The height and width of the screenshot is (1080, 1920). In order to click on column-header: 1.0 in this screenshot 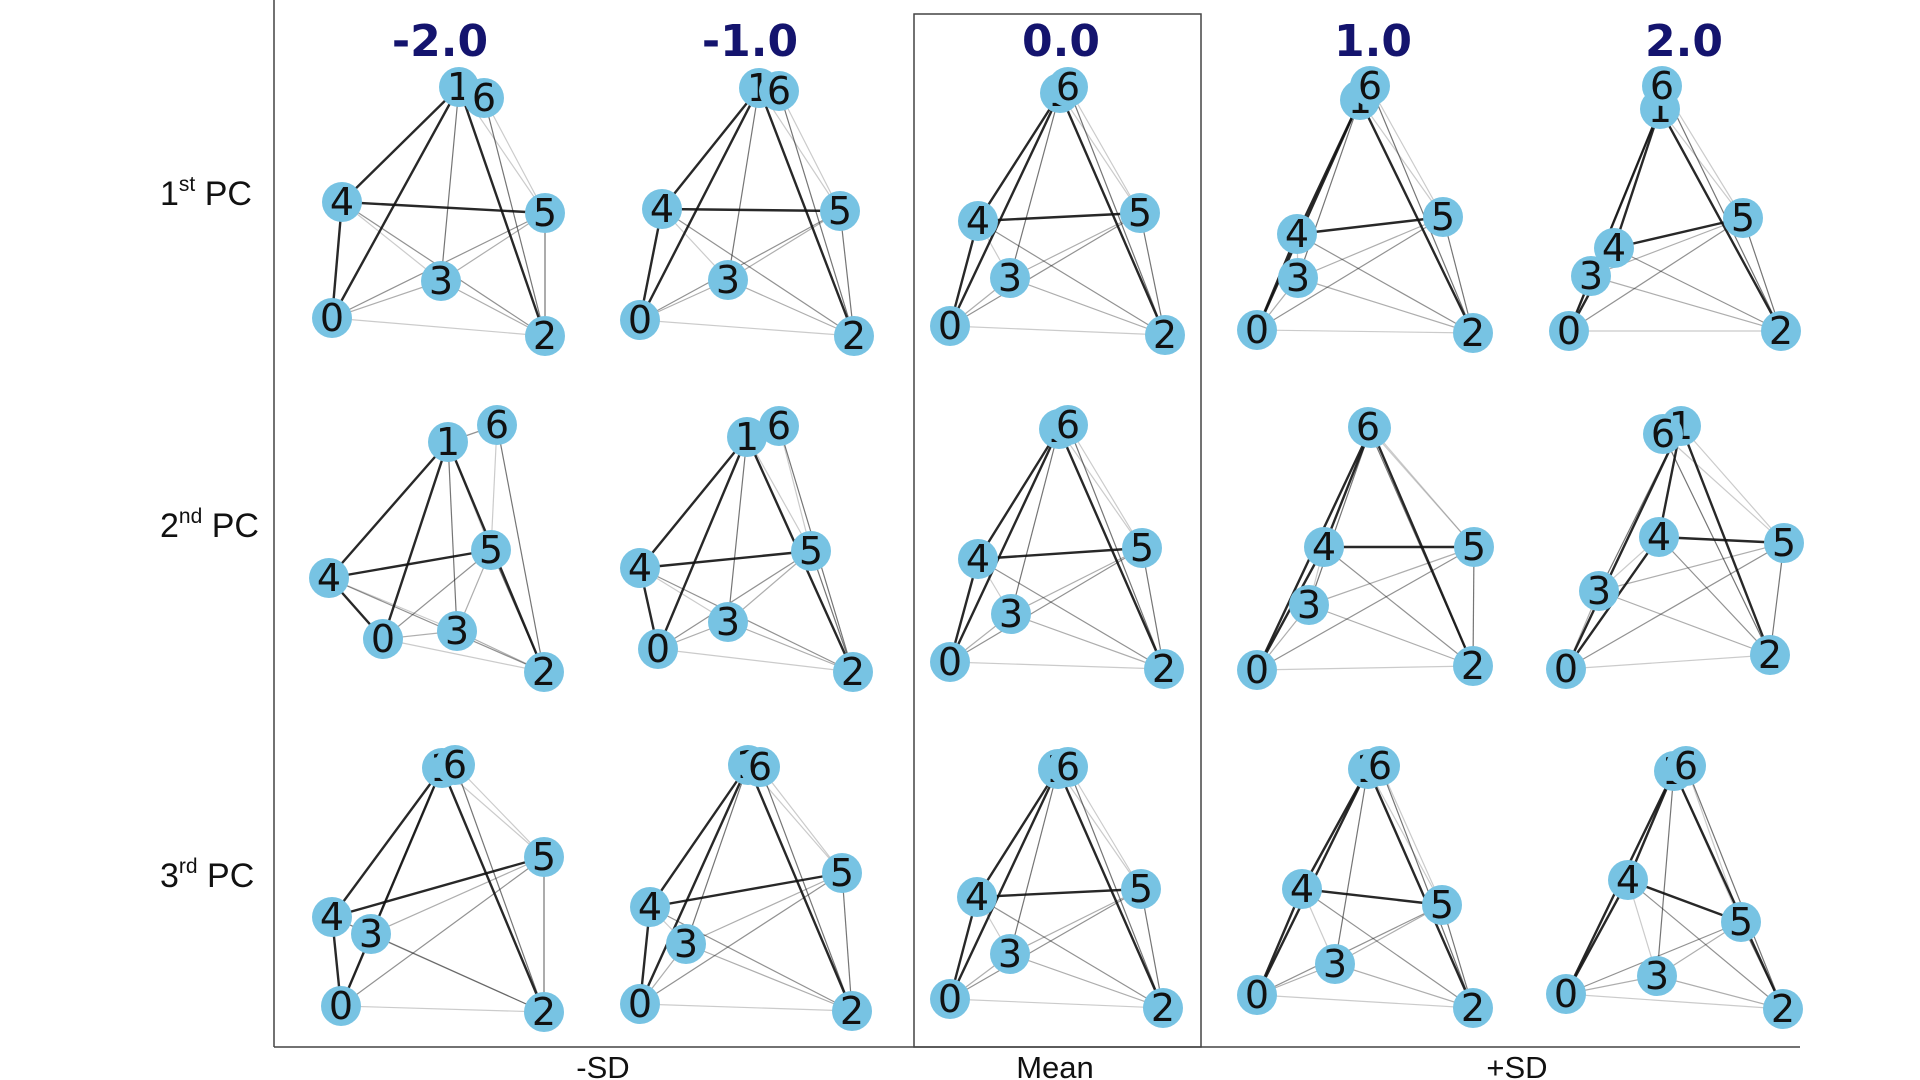, I will do `click(1373, 41)`.